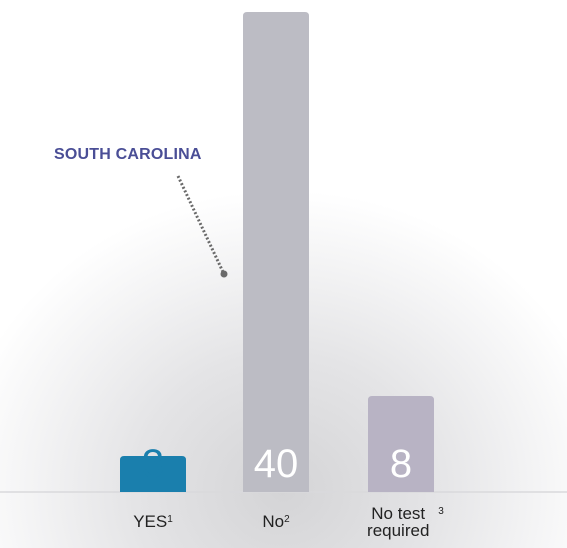  I want to click on x-tick-label-no: No2, so click(276, 521).